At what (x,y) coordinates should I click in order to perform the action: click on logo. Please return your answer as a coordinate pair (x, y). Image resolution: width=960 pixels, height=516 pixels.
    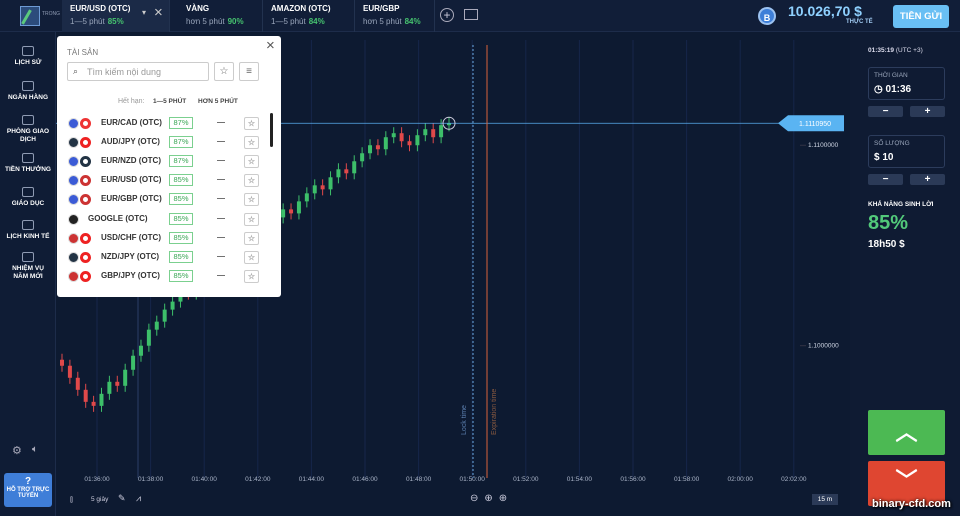
    Looking at the image, I should click on (30, 16).